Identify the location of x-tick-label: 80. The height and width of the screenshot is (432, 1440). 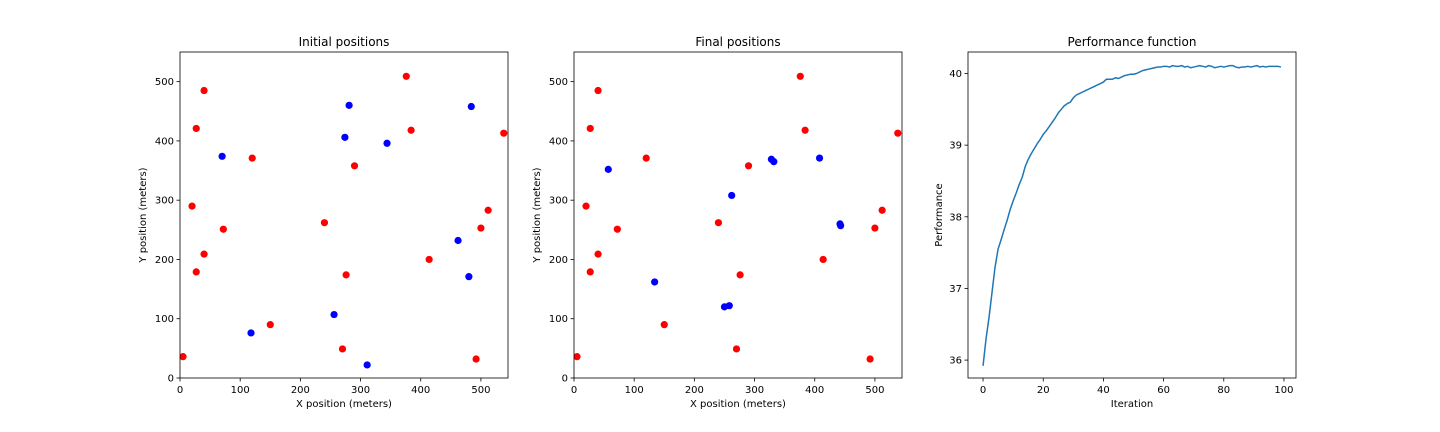
(1223, 390).